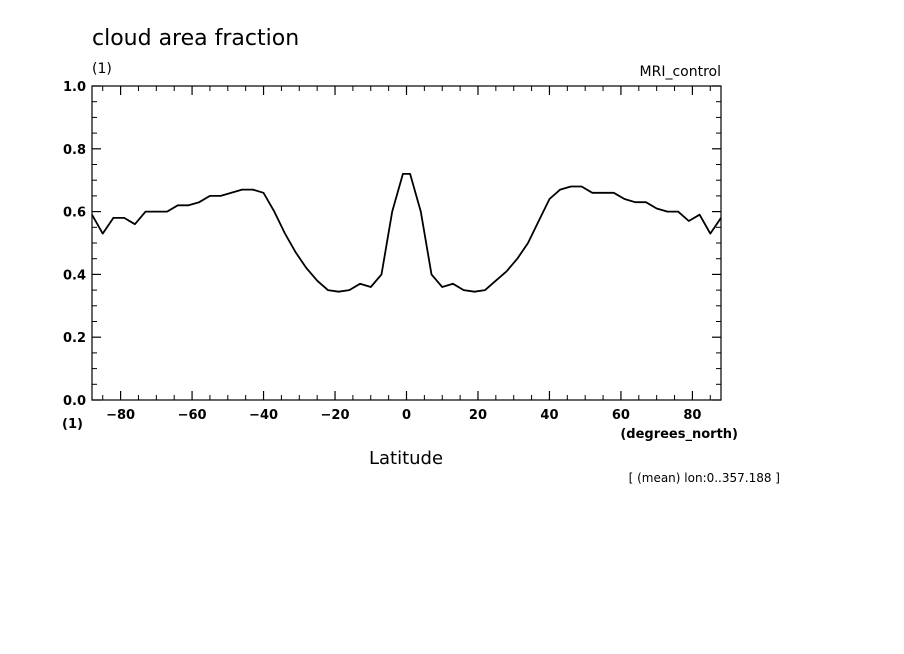  Describe the element at coordinates (549, 415) in the screenshot. I see `x-tick-label: 40` at that location.